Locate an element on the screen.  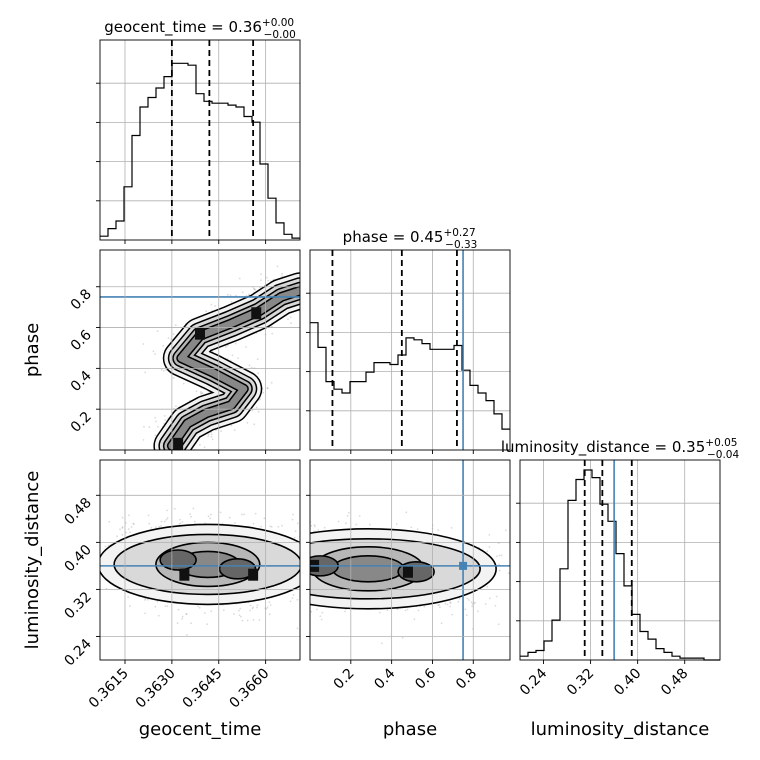
joint-geocent_time-phase-frame is located at coordinates (200, 350).